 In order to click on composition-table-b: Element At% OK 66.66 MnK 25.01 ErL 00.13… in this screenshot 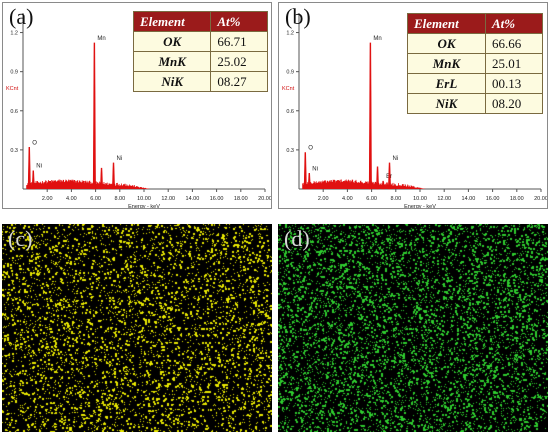, I will do `click(475, 63)`.